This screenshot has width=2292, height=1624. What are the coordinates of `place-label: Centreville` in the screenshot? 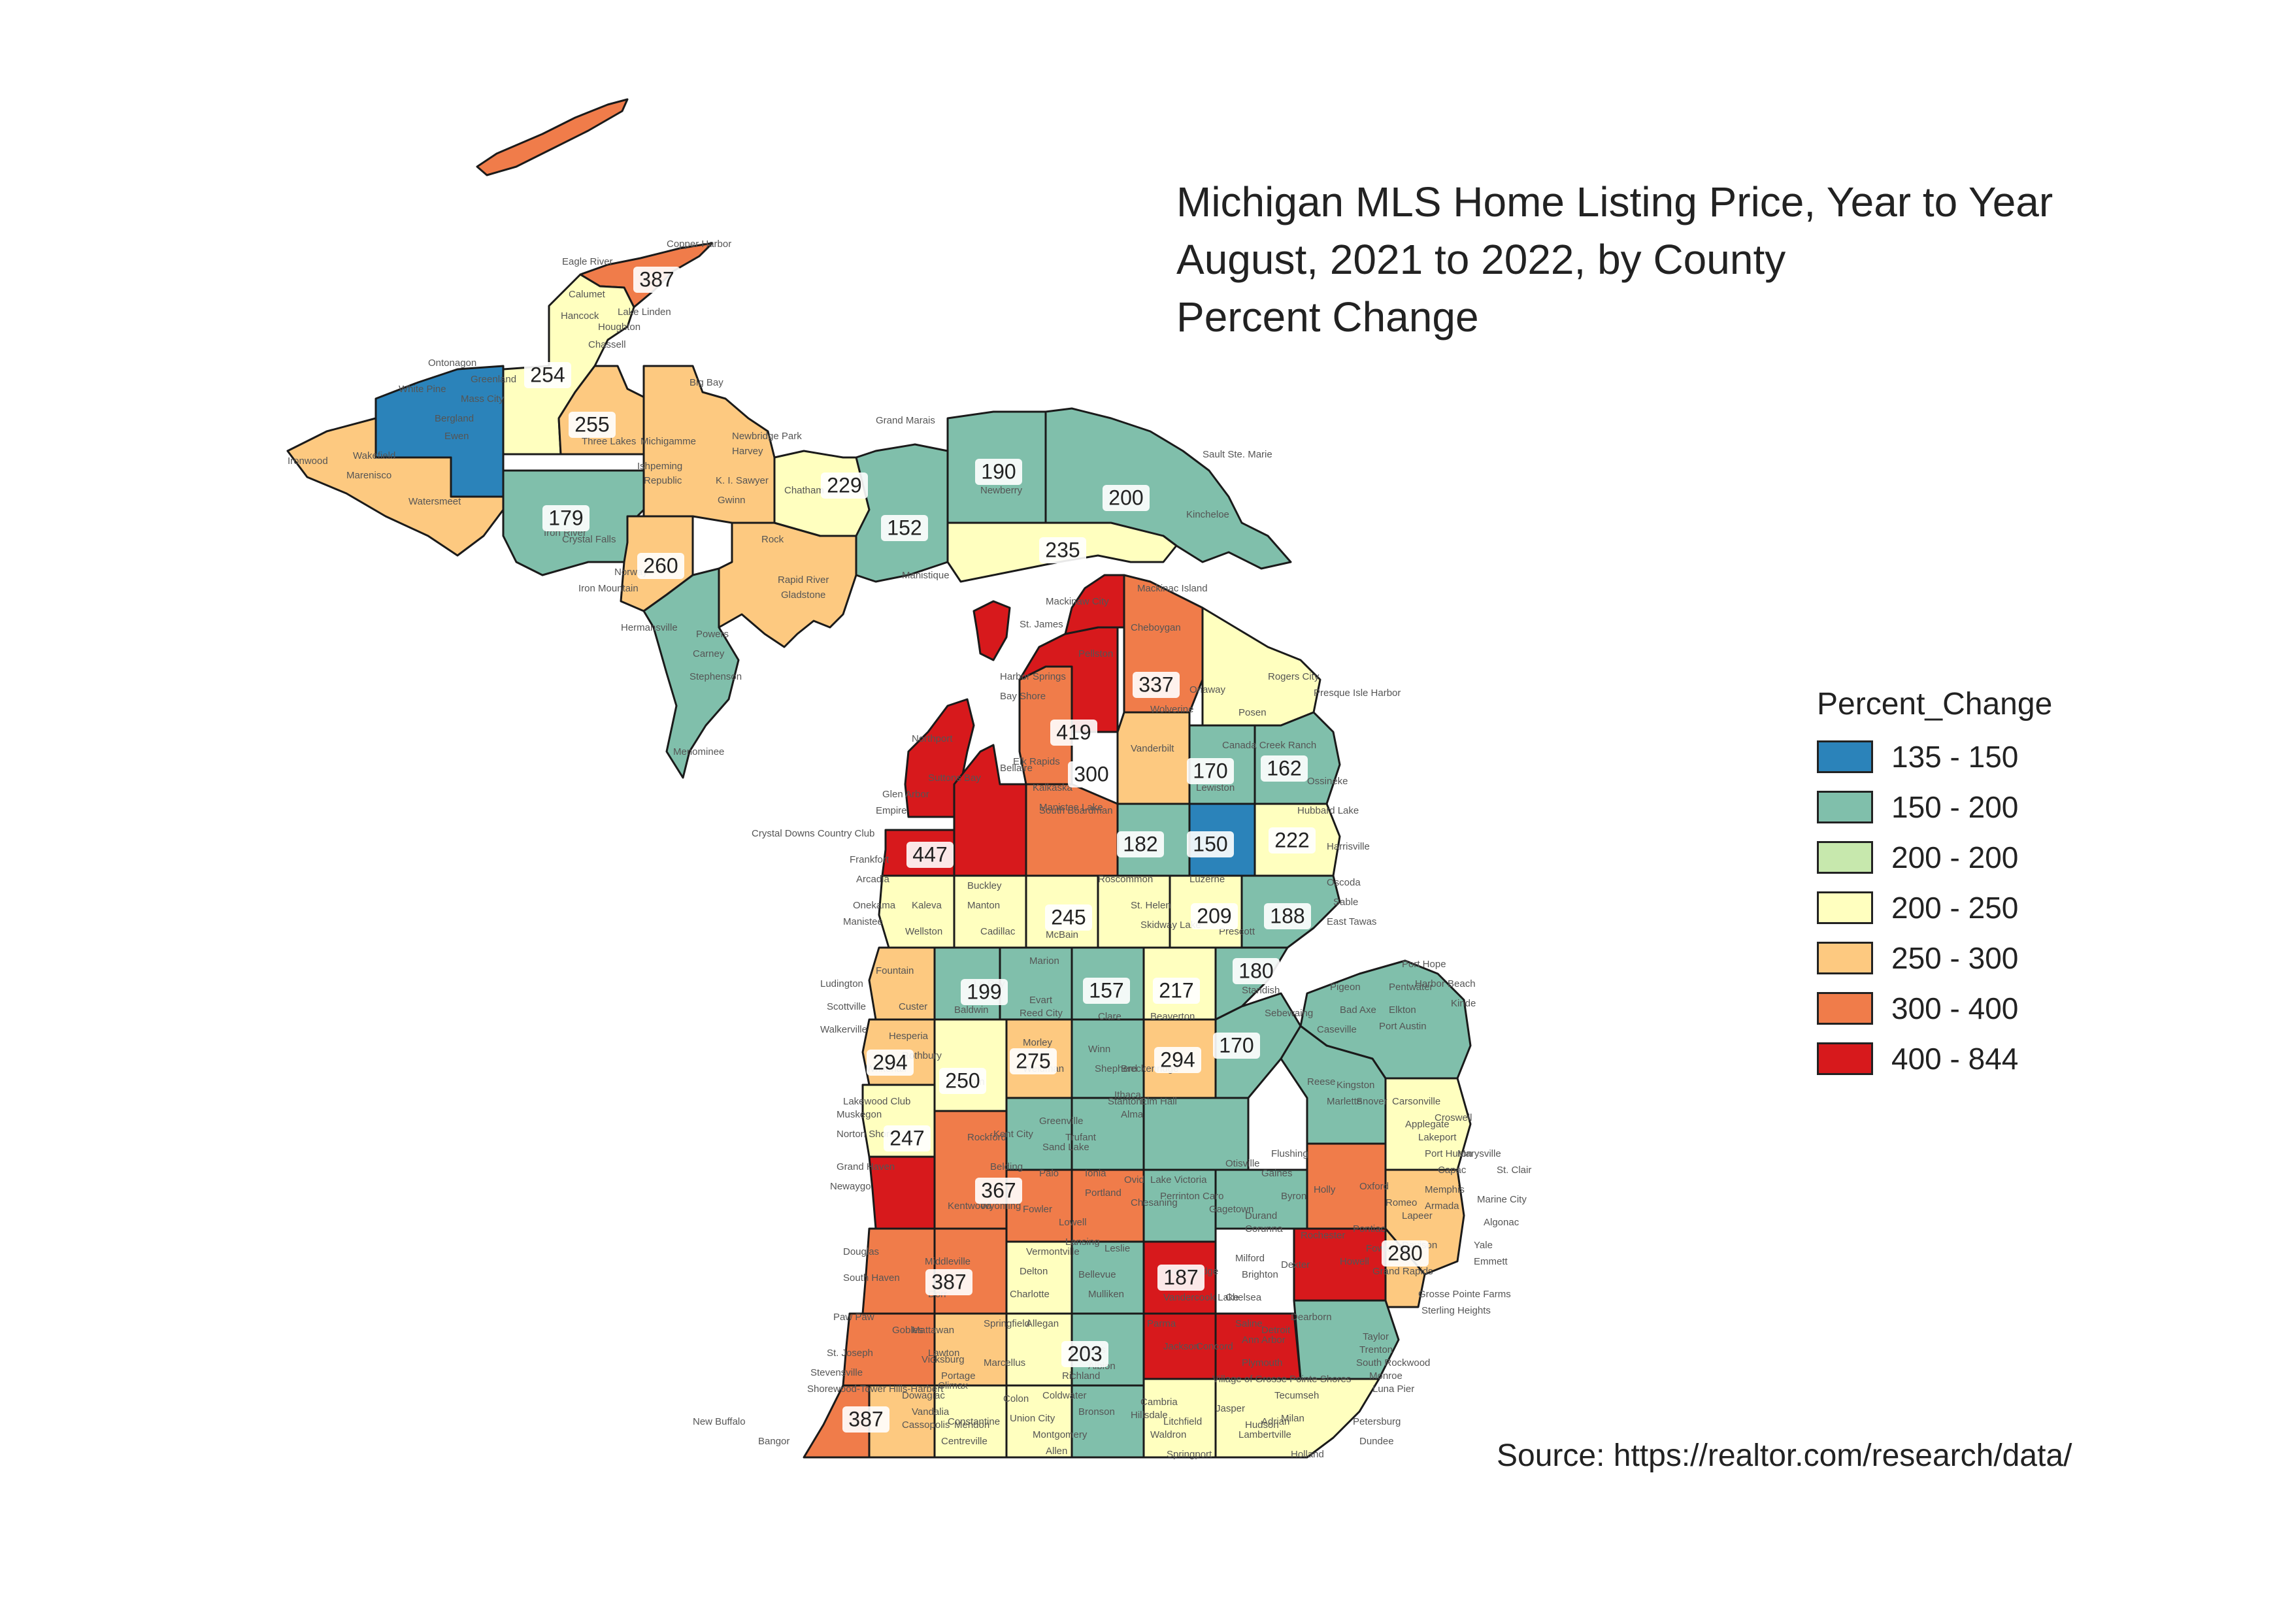 It's located at (965, 1441).